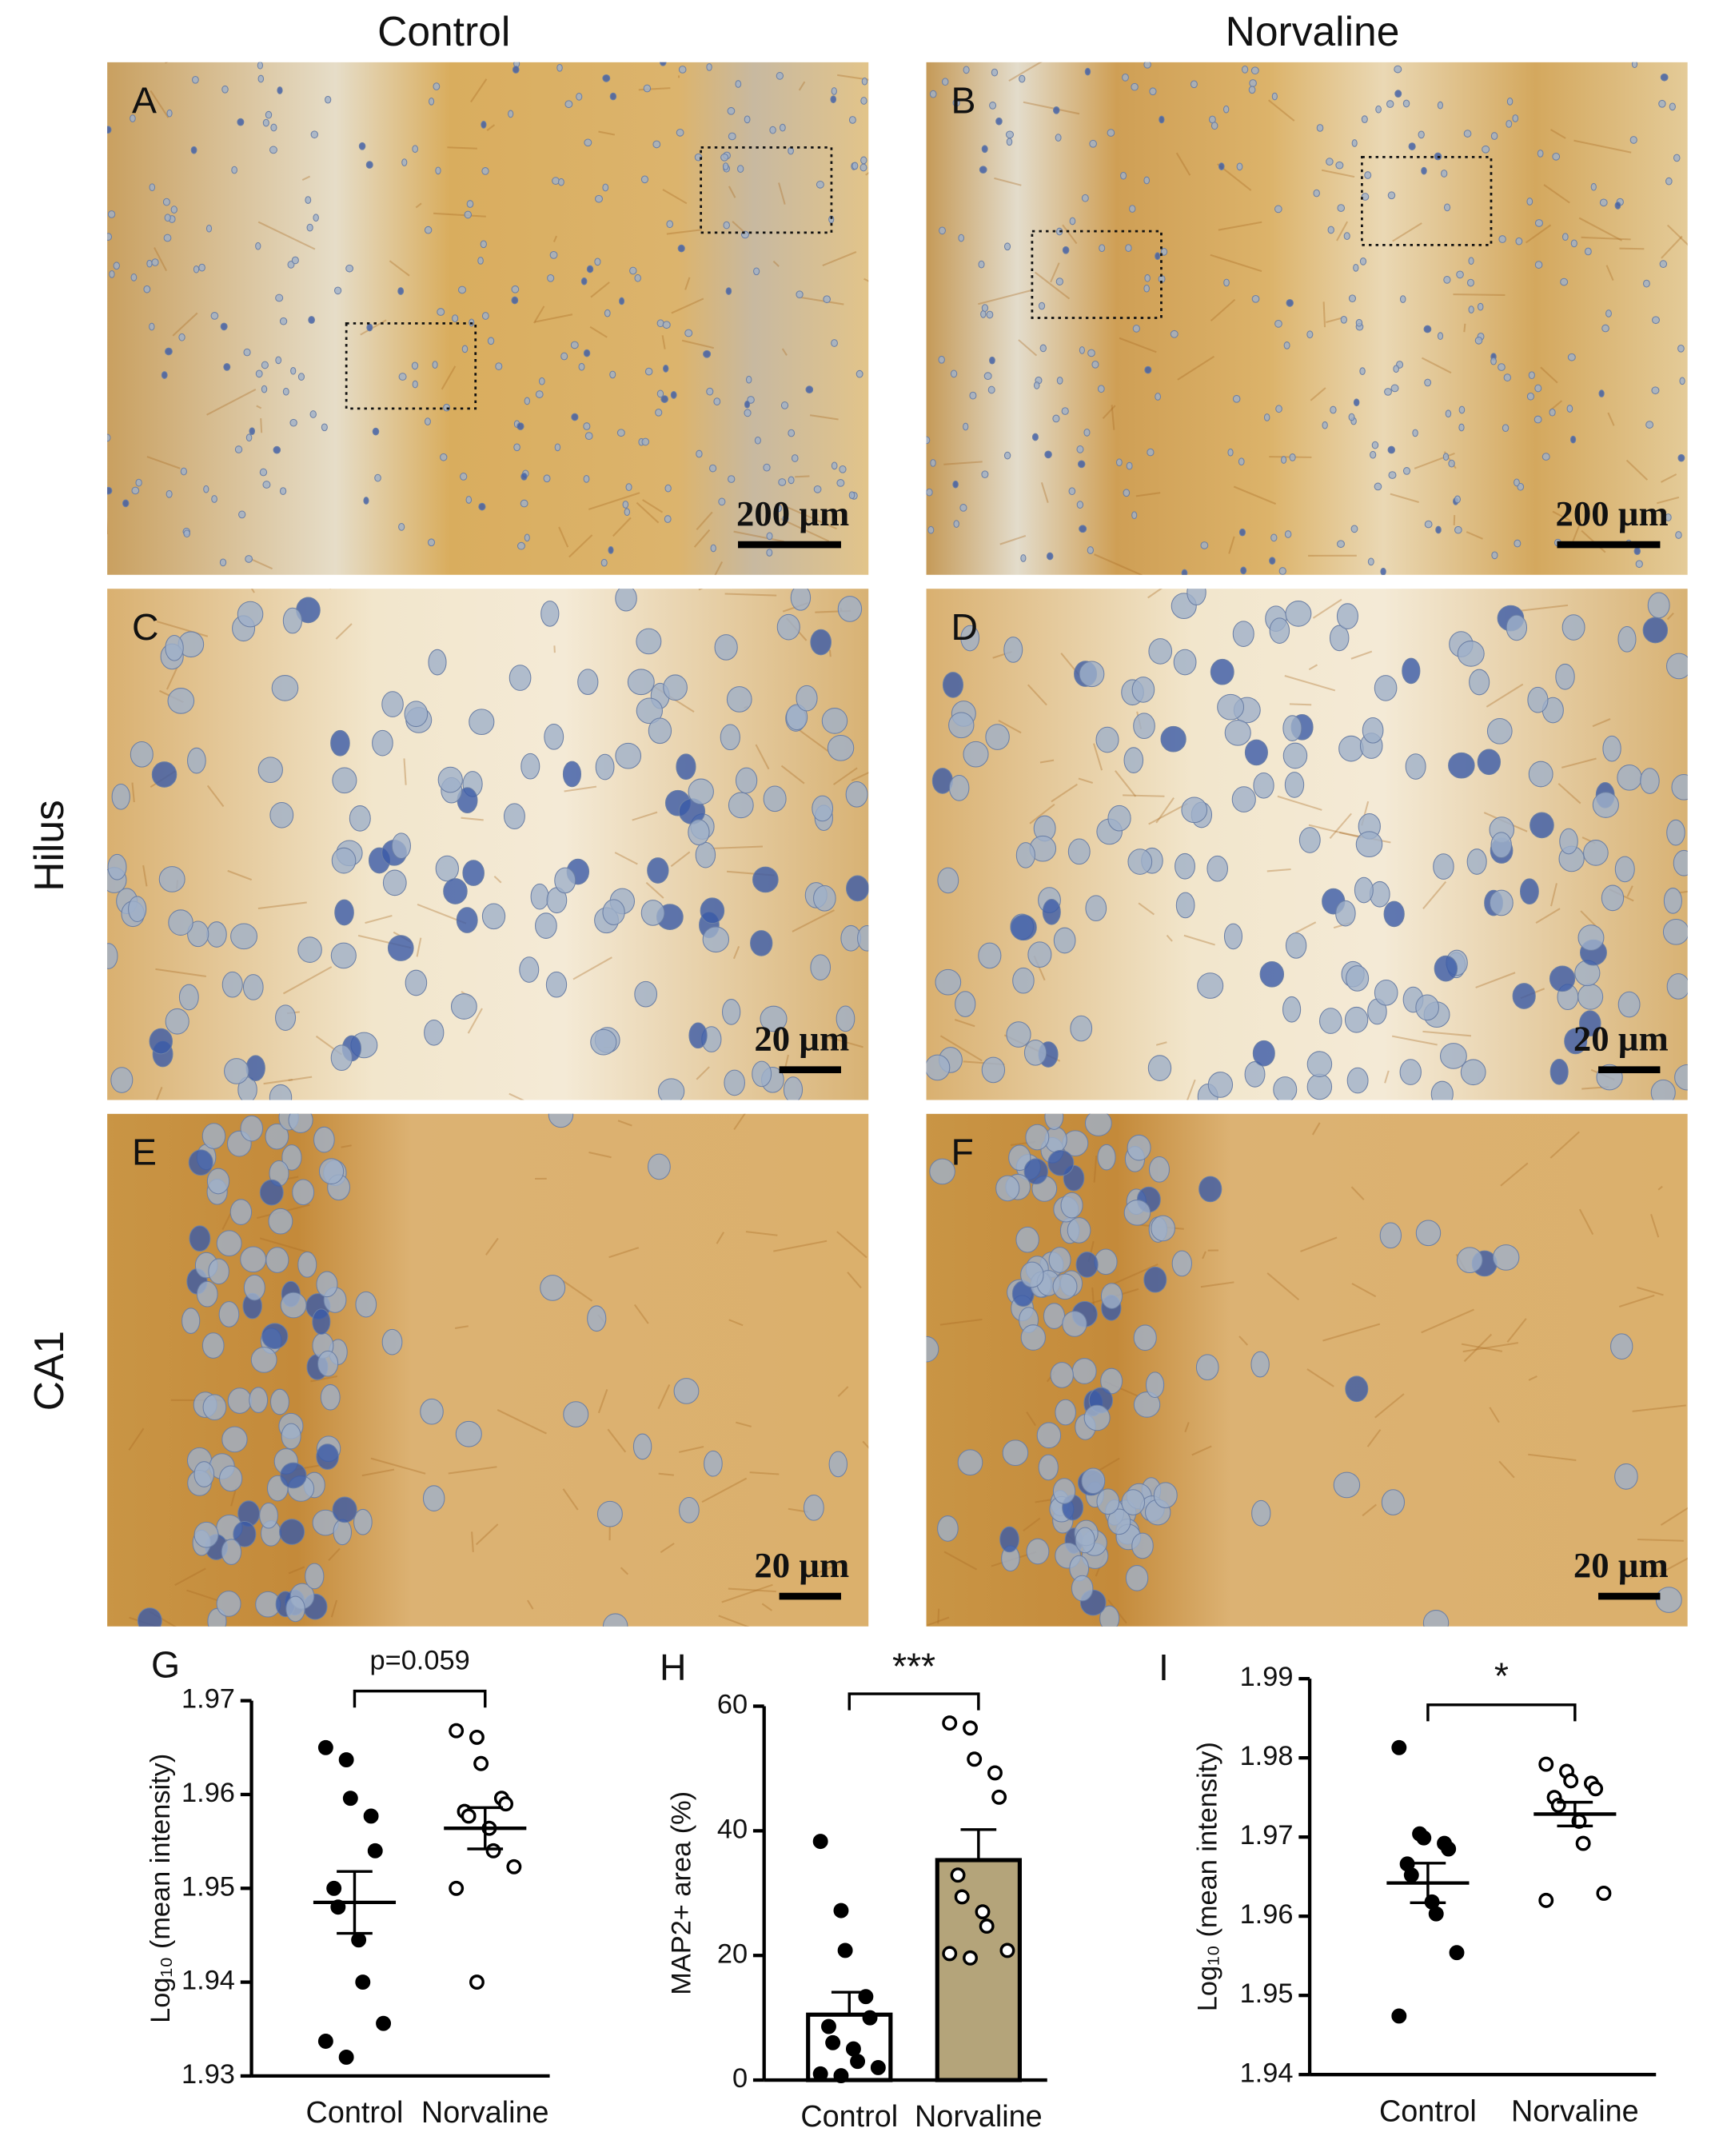 The image size is (1711, 2156). What do you see at coordinates (1097, 274) in the screenshot?
I see `inset-box` at bounding box center [1097, 274].